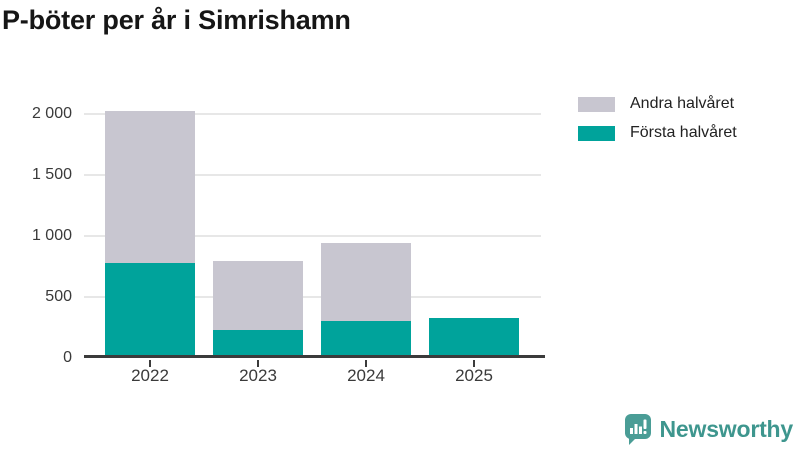  I want to click on y-tick-label: 1 000, so click(51, 235).